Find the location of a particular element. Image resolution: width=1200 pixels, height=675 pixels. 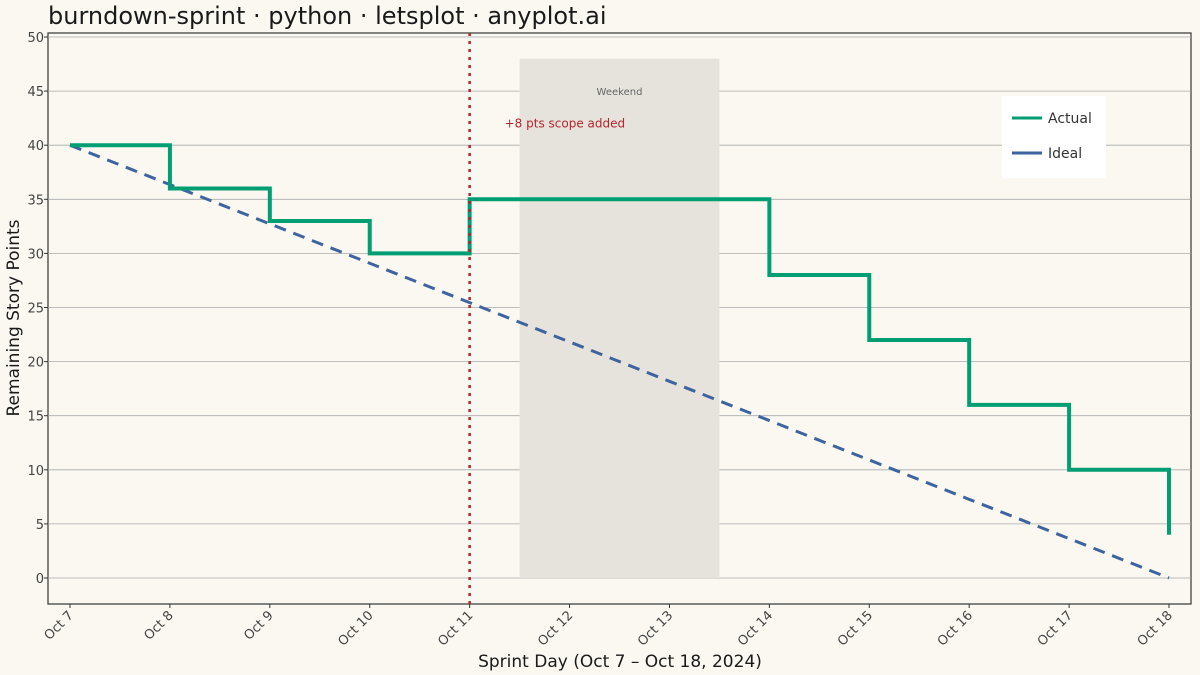

y-axis-label: Remaining Story Points is located at coordinates (14, 317).